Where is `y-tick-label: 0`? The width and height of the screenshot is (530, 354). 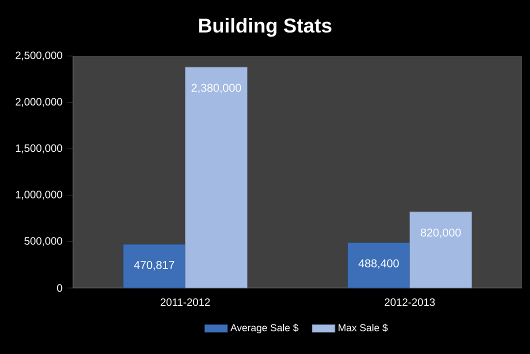 y-tick-label: 0 is located at coordinates (59, 288).